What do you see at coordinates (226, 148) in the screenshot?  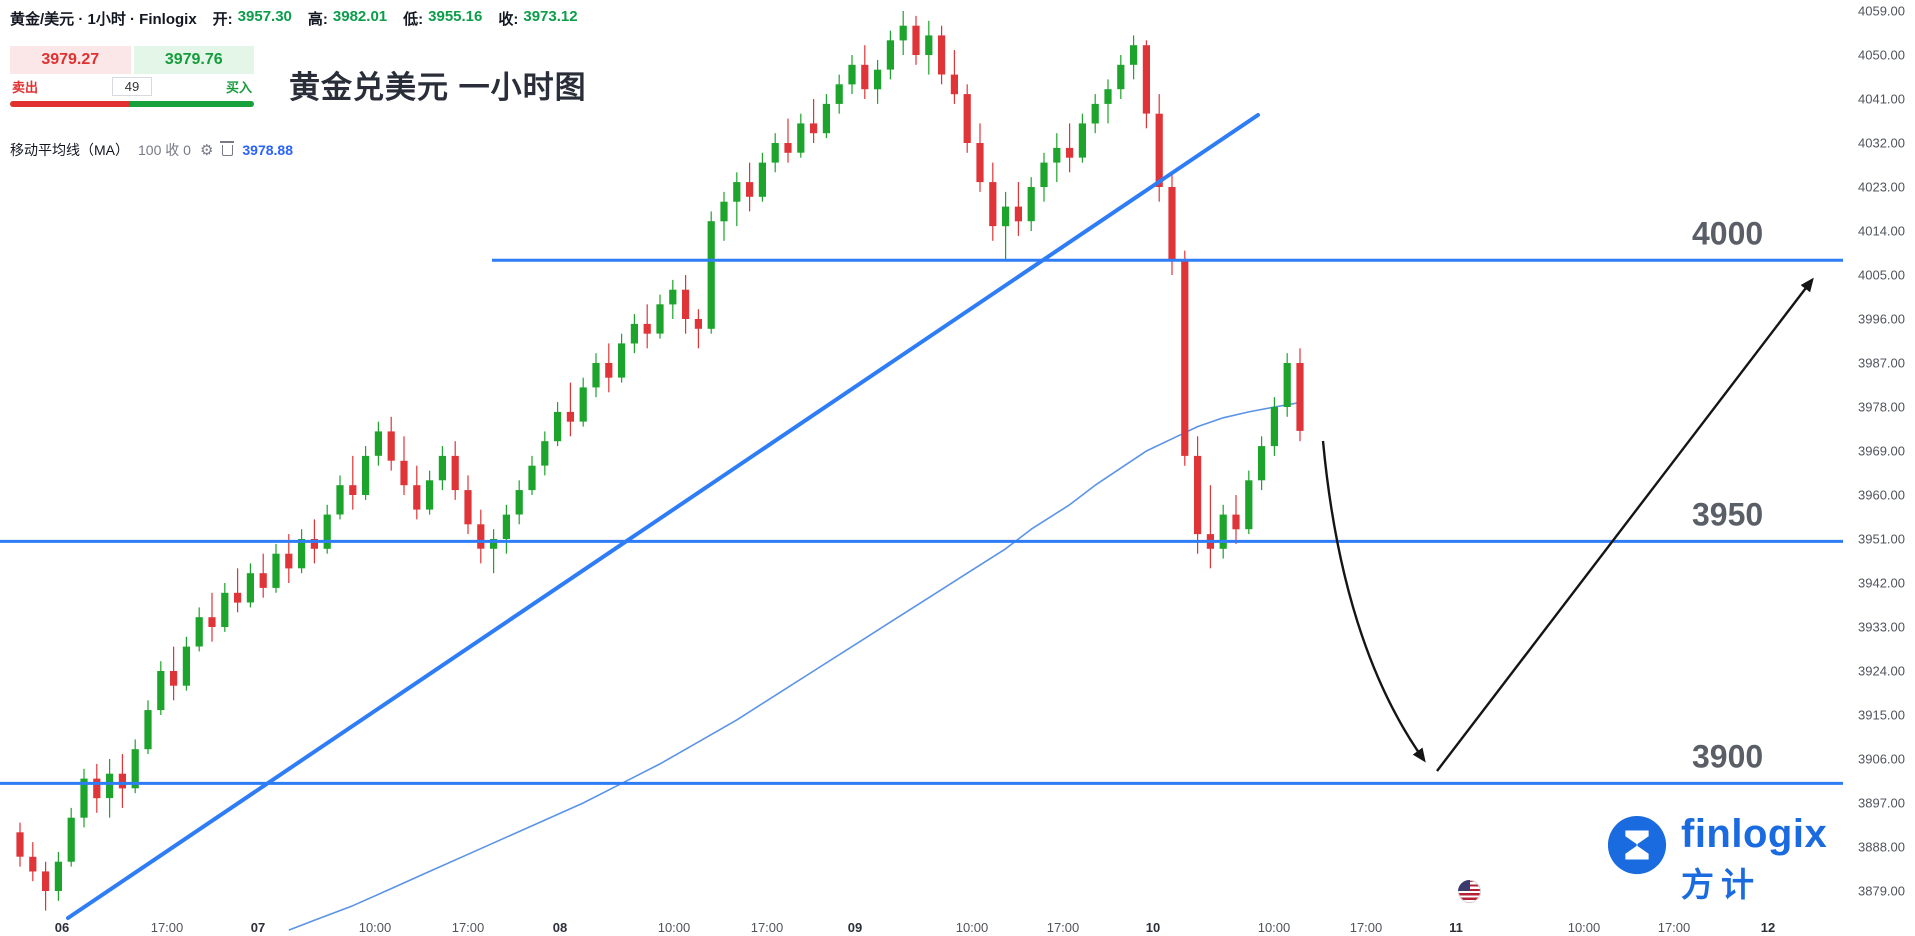 I see `trash-icon` at bounding box center [226, 148].